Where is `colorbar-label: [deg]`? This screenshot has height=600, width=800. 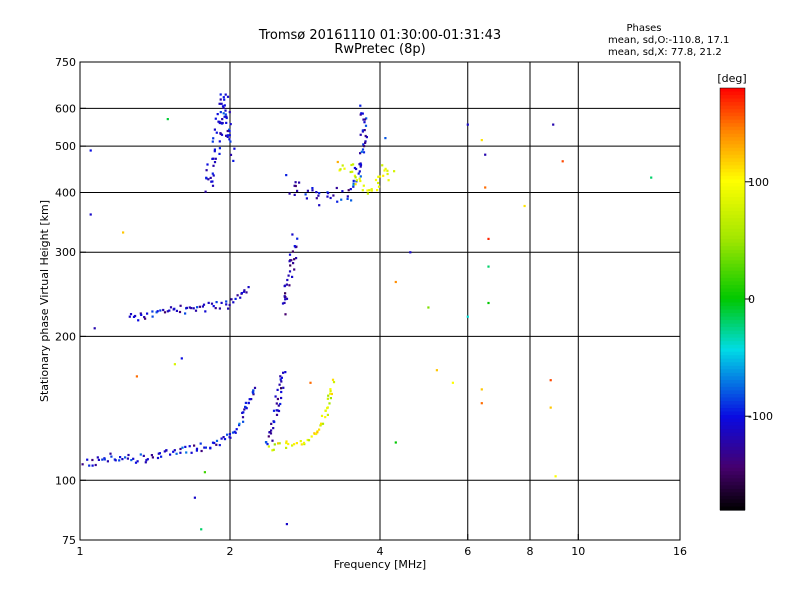 colorbar-label: [deg] is located at coordinates (731, 78).